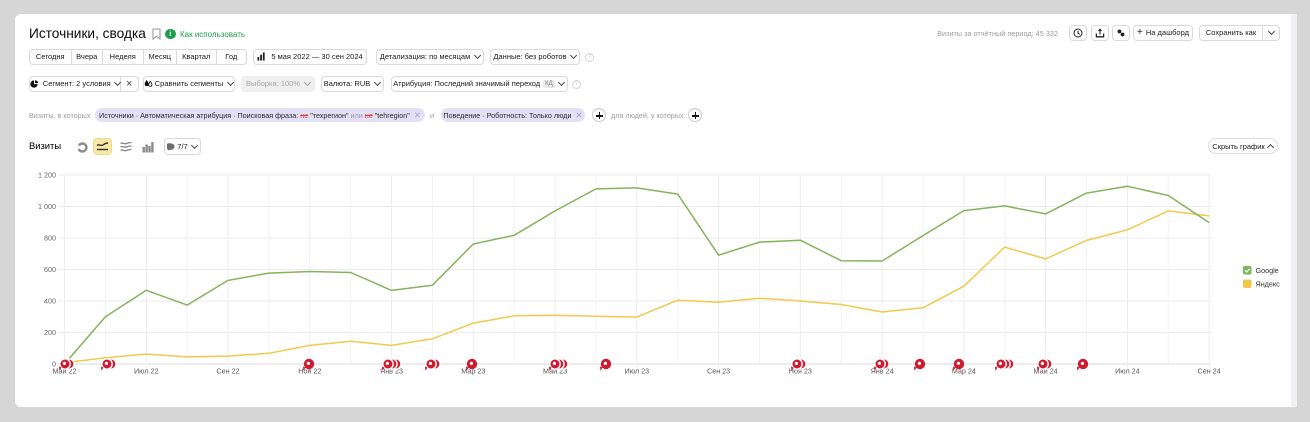  What do you see at coordinates (227, 371) in the screenshot?
I see `svg-text: Сен 22` at bounding box center [227, 371].